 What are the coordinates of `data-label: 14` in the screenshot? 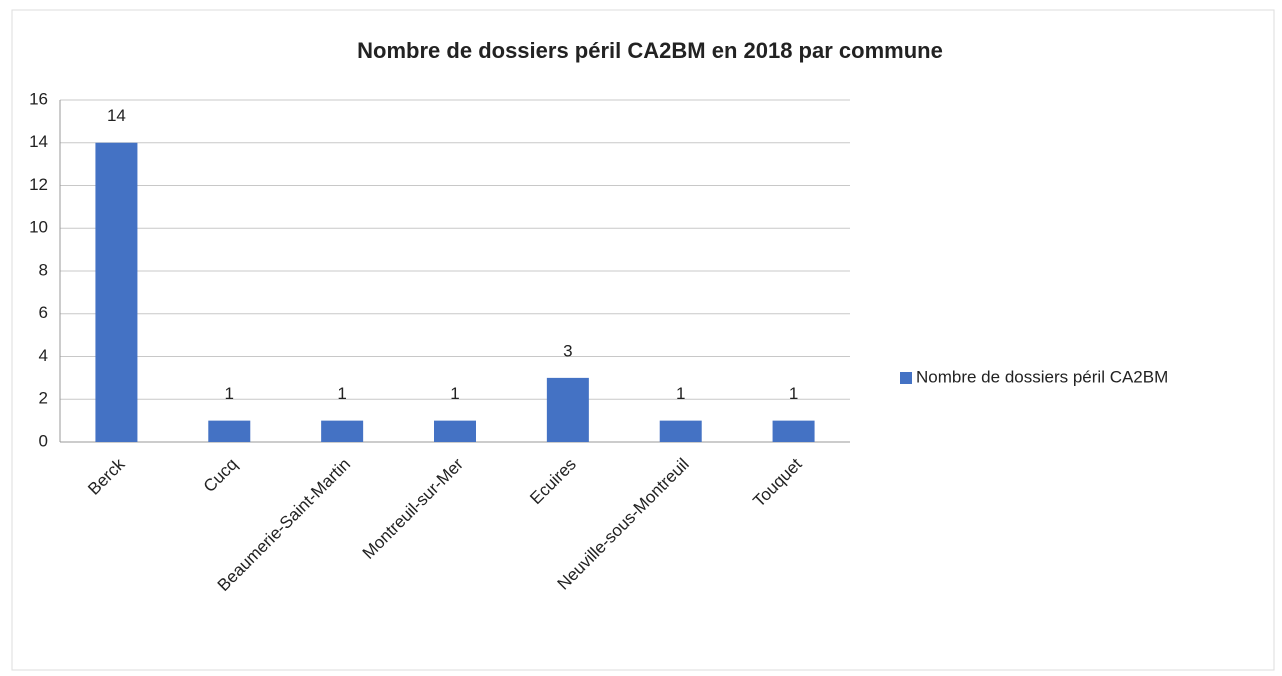 It's located at (116, 115).